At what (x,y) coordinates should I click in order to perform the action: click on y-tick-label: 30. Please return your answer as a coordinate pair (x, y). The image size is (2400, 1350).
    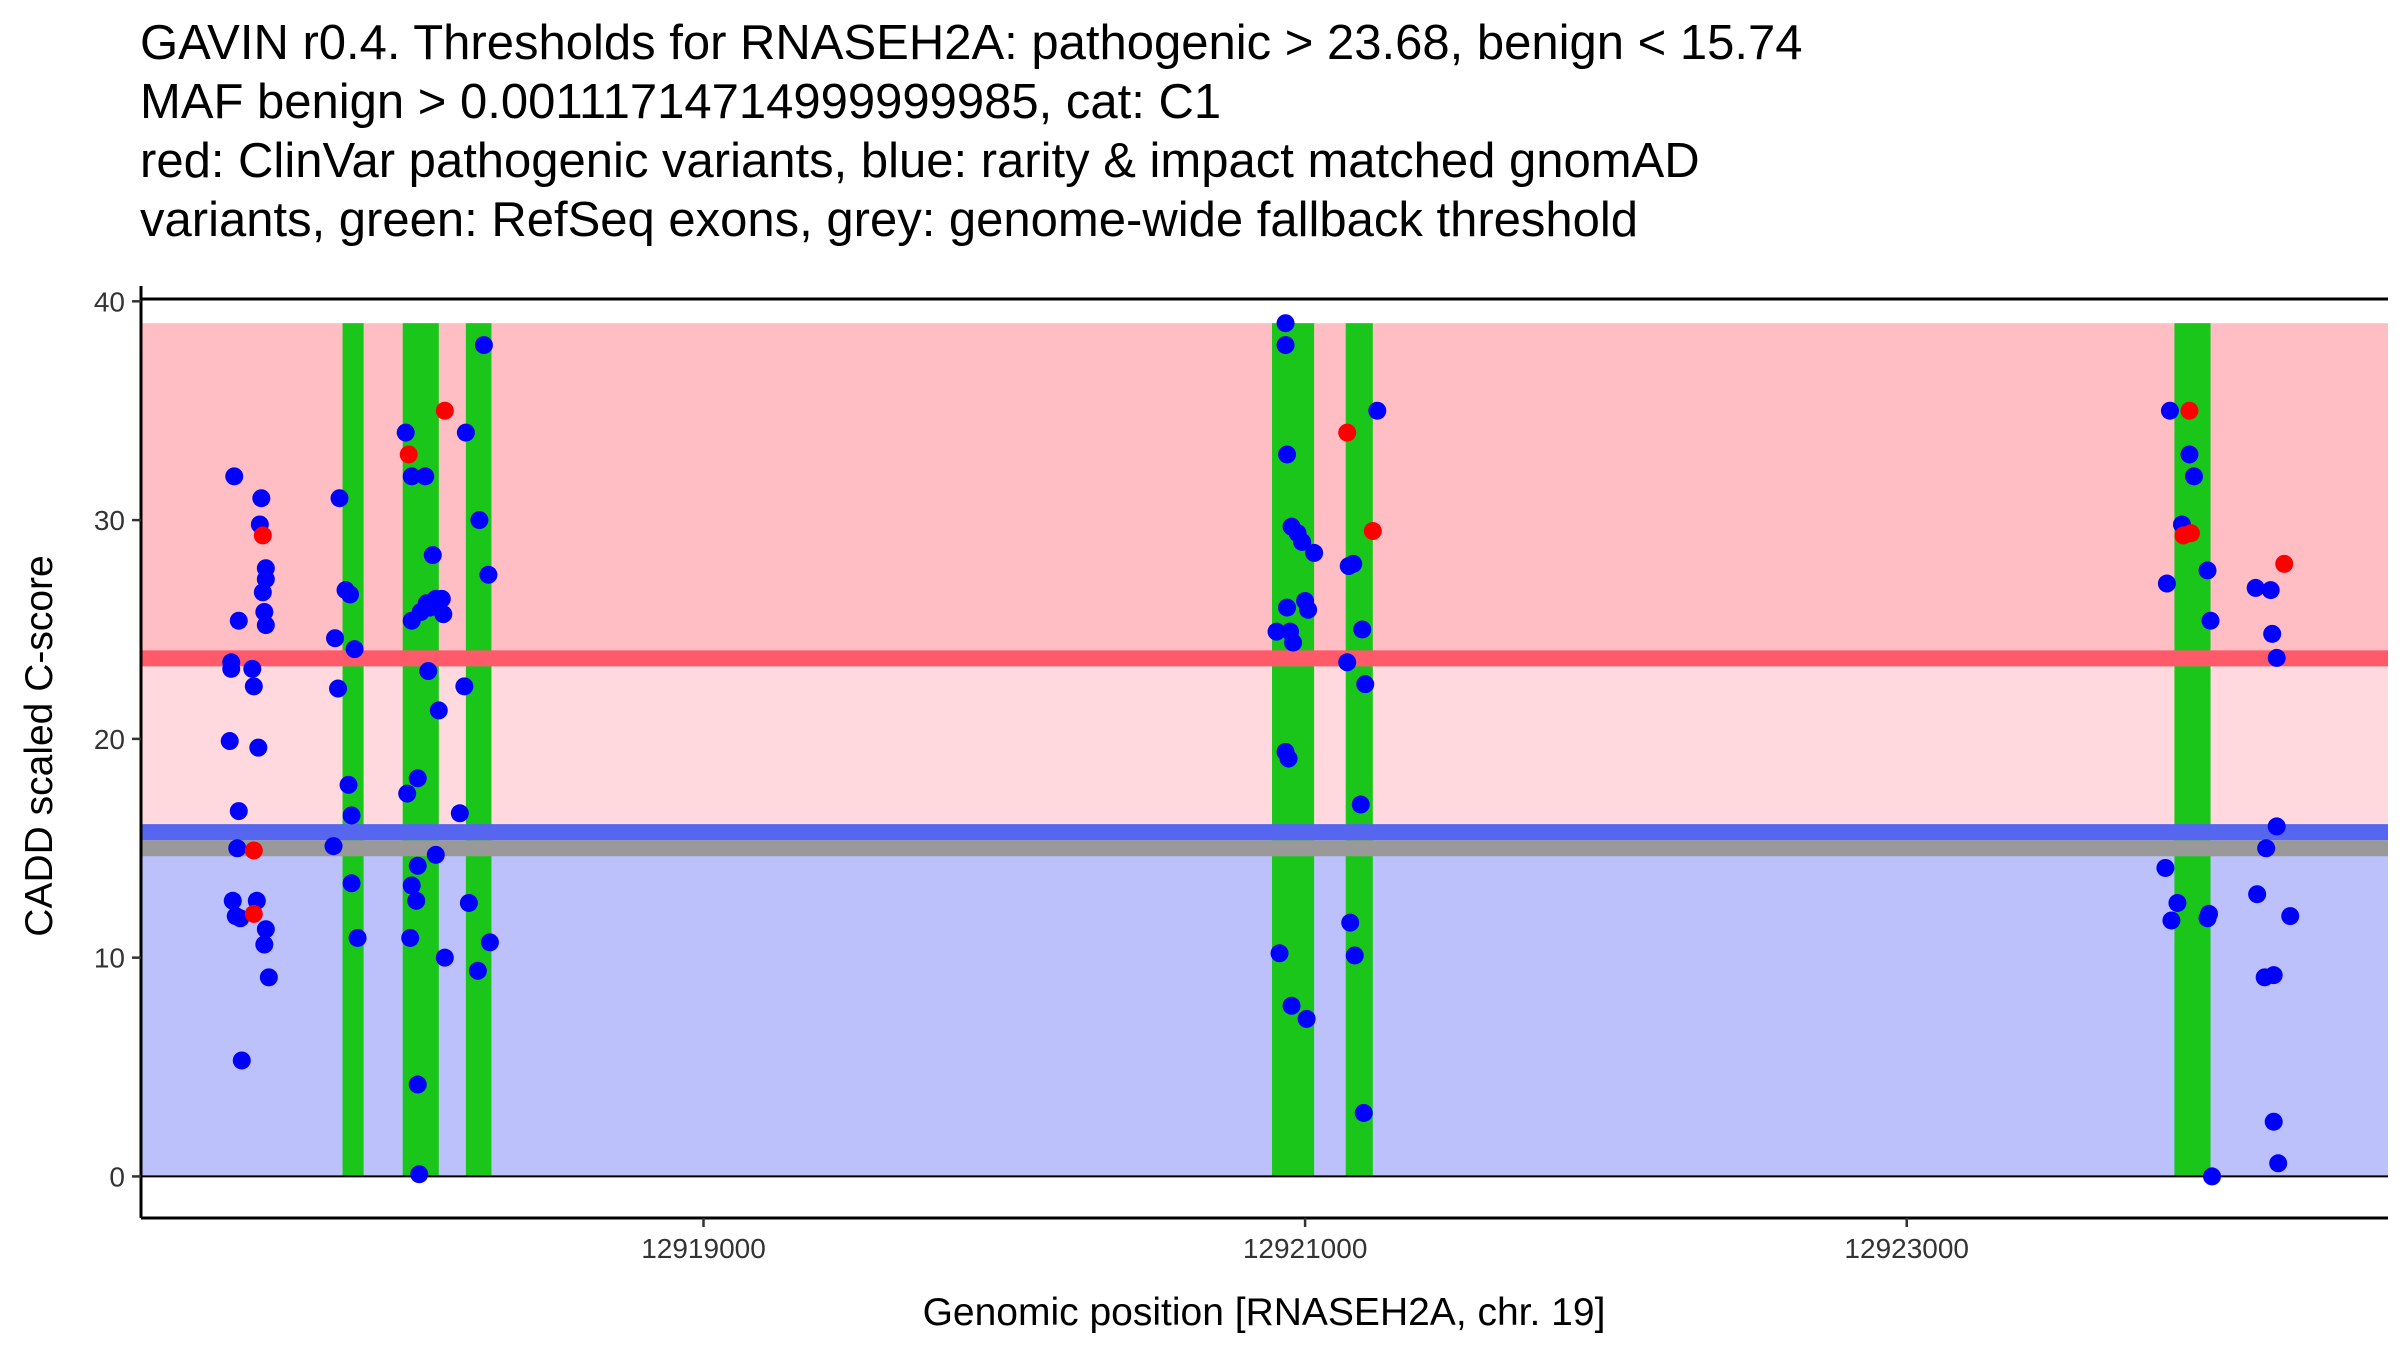
    Looking at the image, I should click on (109, 520).